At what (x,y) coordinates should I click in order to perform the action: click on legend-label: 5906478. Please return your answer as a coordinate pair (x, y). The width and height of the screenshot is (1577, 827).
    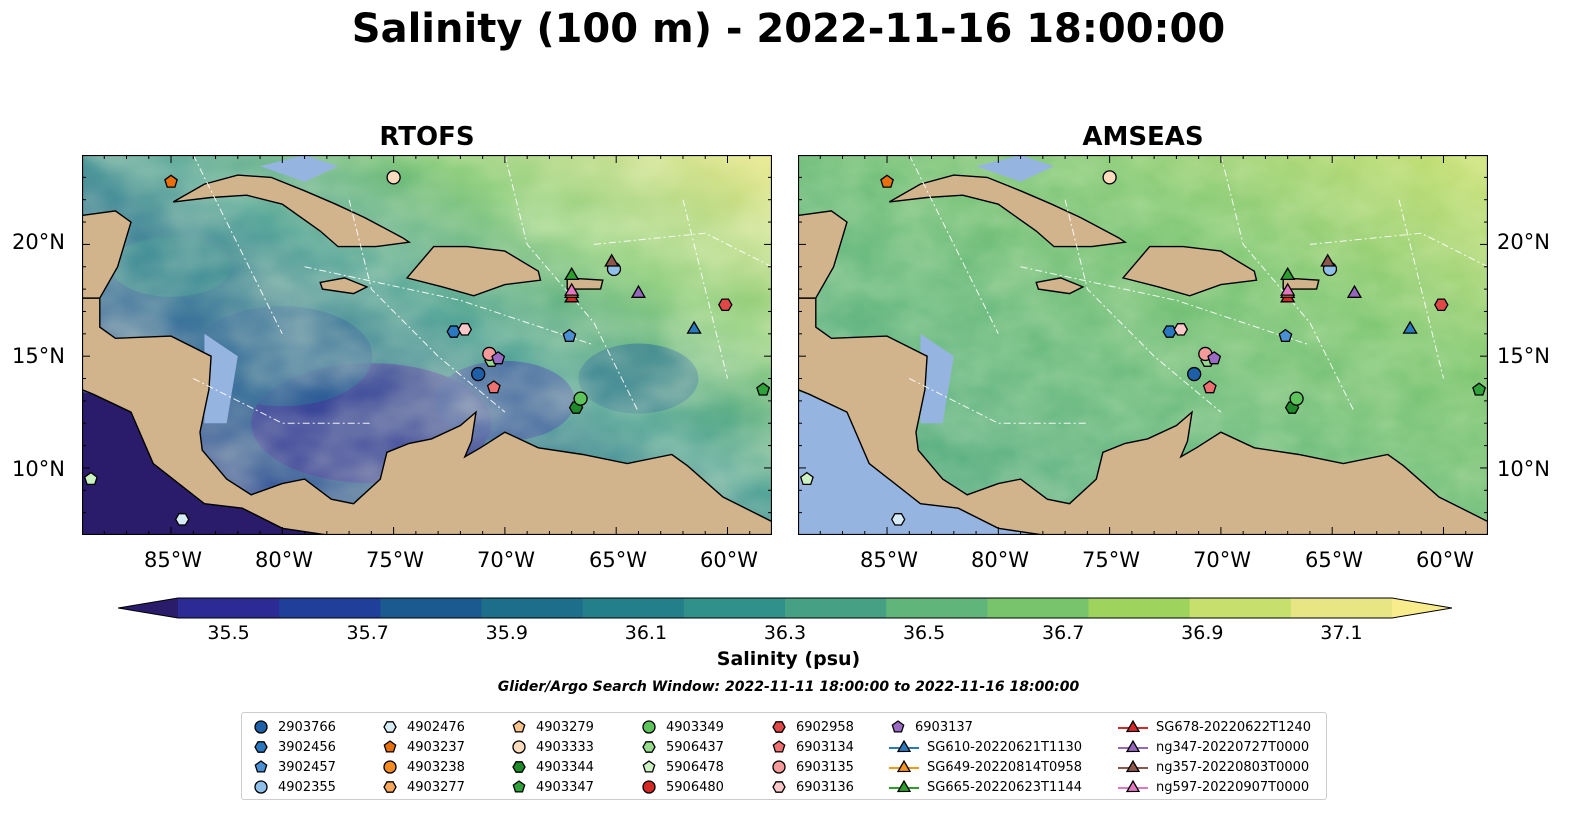
    Looking at the image, I should click on (695, 767).